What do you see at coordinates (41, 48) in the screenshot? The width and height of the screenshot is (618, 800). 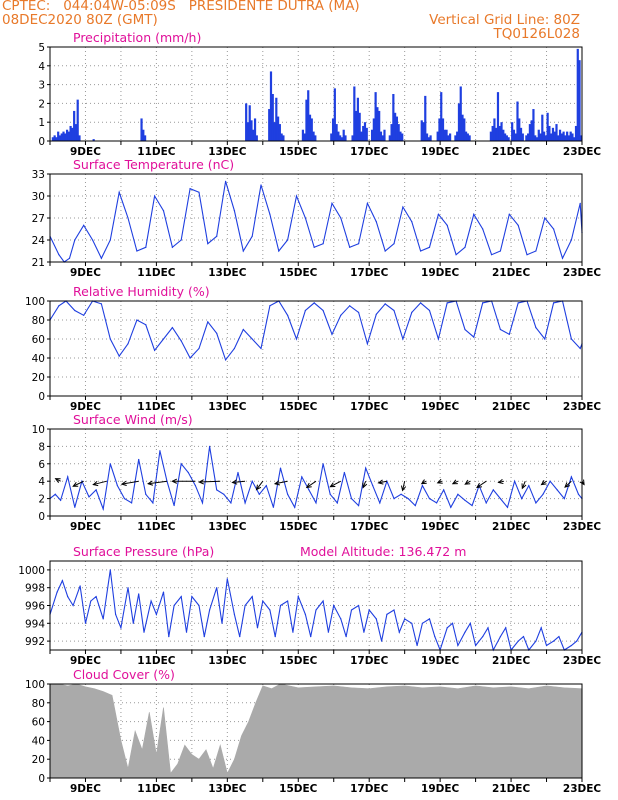 I see `y-tick-label: 5` at bounding box center [41, 48].